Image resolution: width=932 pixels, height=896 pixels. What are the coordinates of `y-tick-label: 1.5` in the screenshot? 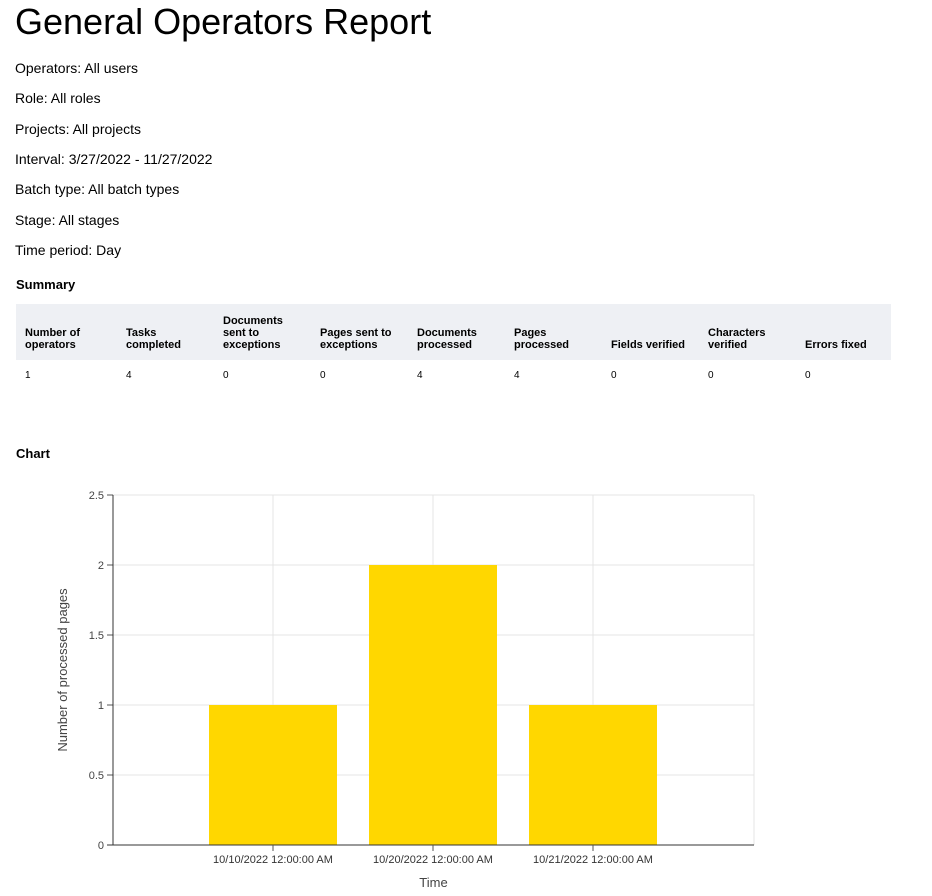 It's located at (96, 636).